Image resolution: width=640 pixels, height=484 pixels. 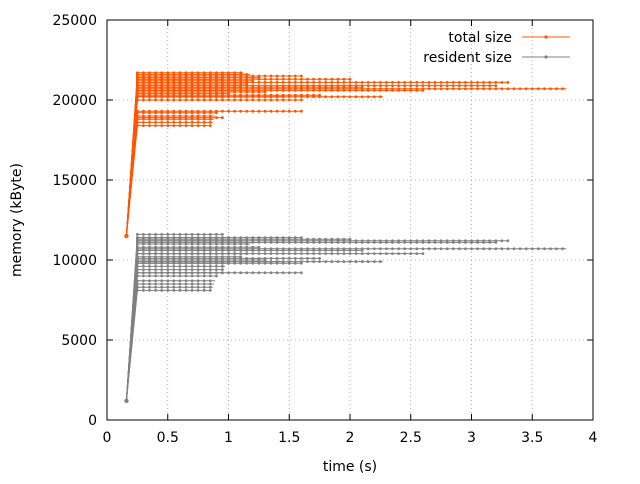 What do you see at coordinates (74, 261) in the screenshot?
I see `y-tick-label: 10000` at bounding box center [74, 261].